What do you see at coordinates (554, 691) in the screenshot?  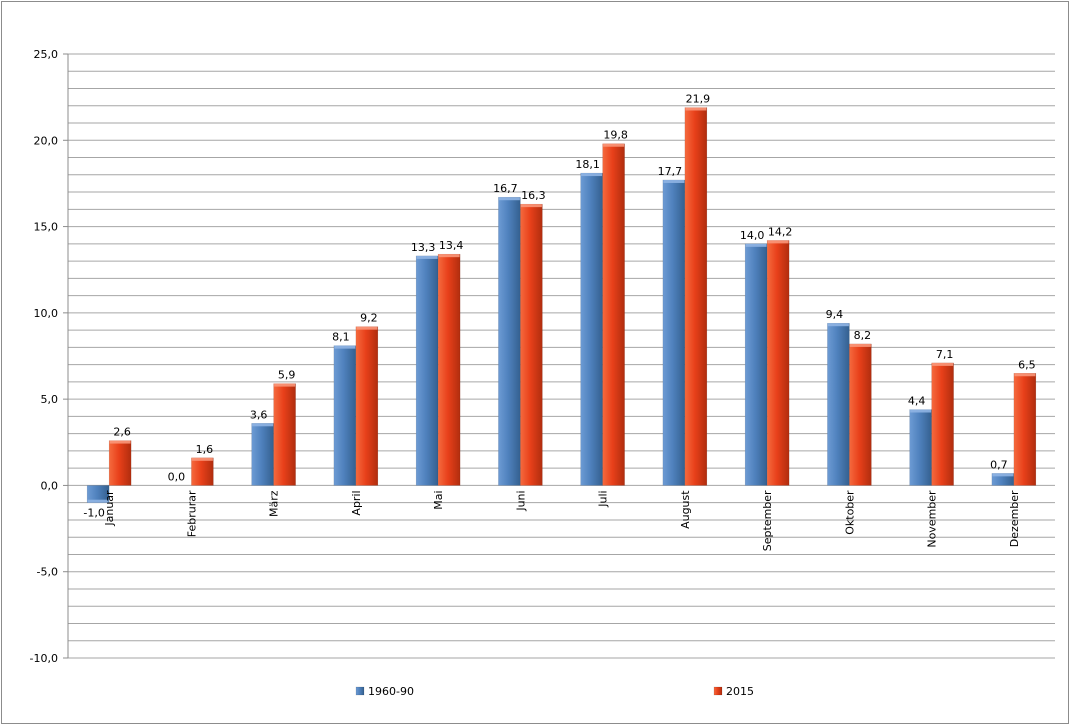 I see `legend: 1960-90 2015` at bounding box center [554, 691].